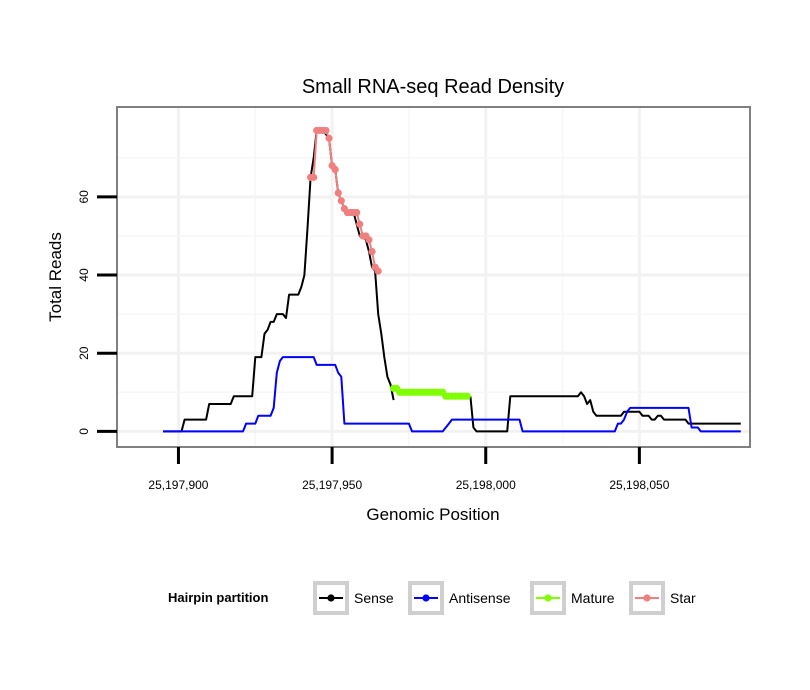 This screenshot has height=690, width=810. I want to click on legend-dot-star, so click(647, 598).